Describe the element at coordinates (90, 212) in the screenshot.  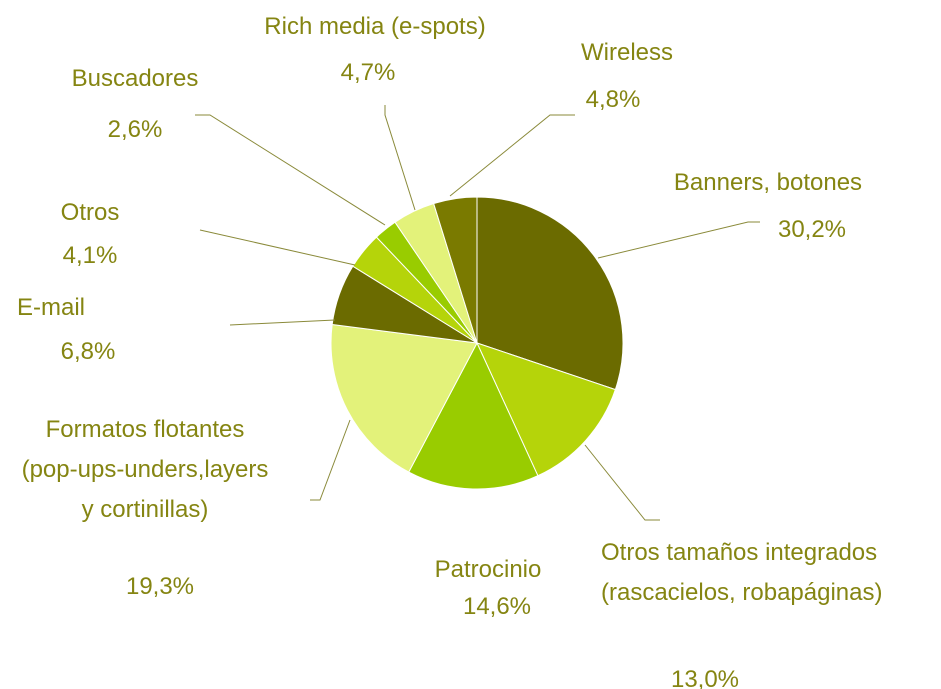
I see `slice-label: Otros` at that location.